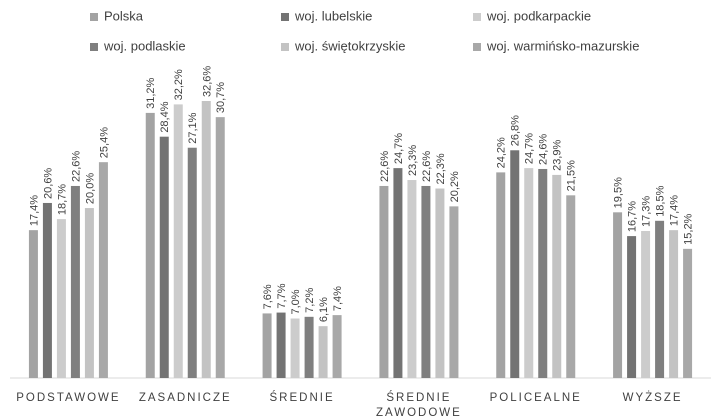  I want to click on legend-label: woj. podlaskie, so click(144, 45).